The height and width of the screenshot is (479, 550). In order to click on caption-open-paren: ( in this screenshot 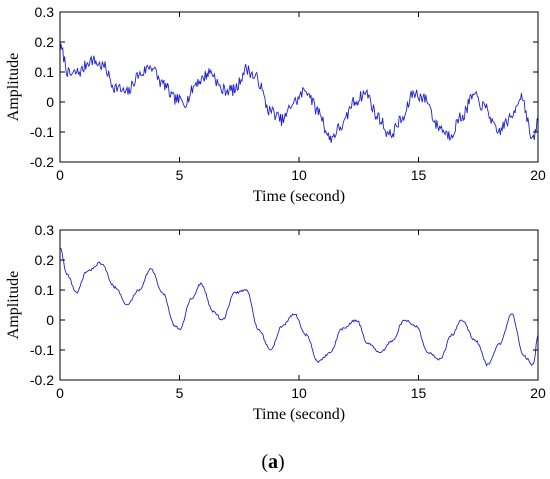, I will do `click(264, 462)`.